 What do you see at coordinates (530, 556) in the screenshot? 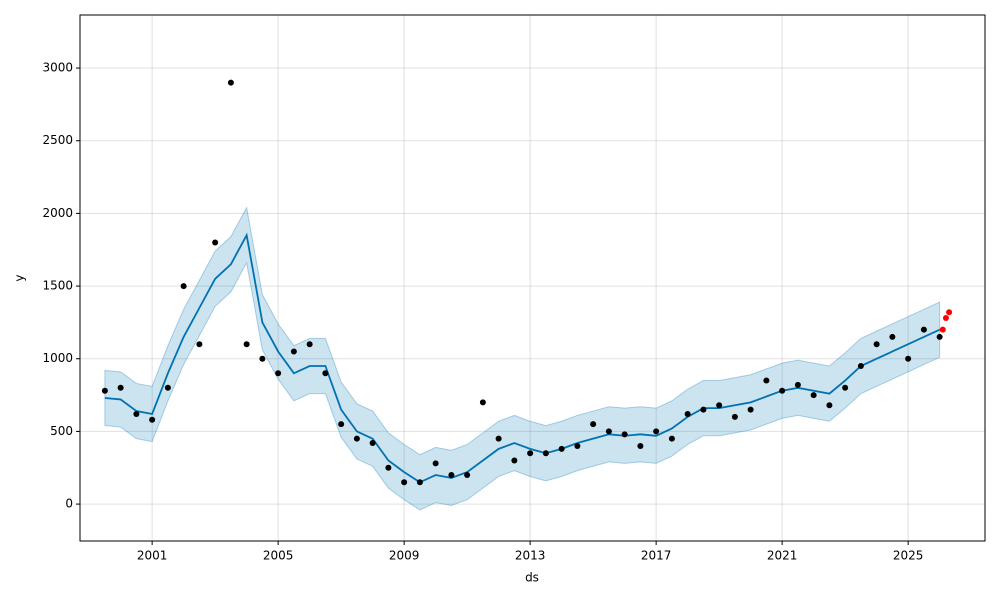
I see `x-tick-label: 2013` at bounding box center [530, 556].